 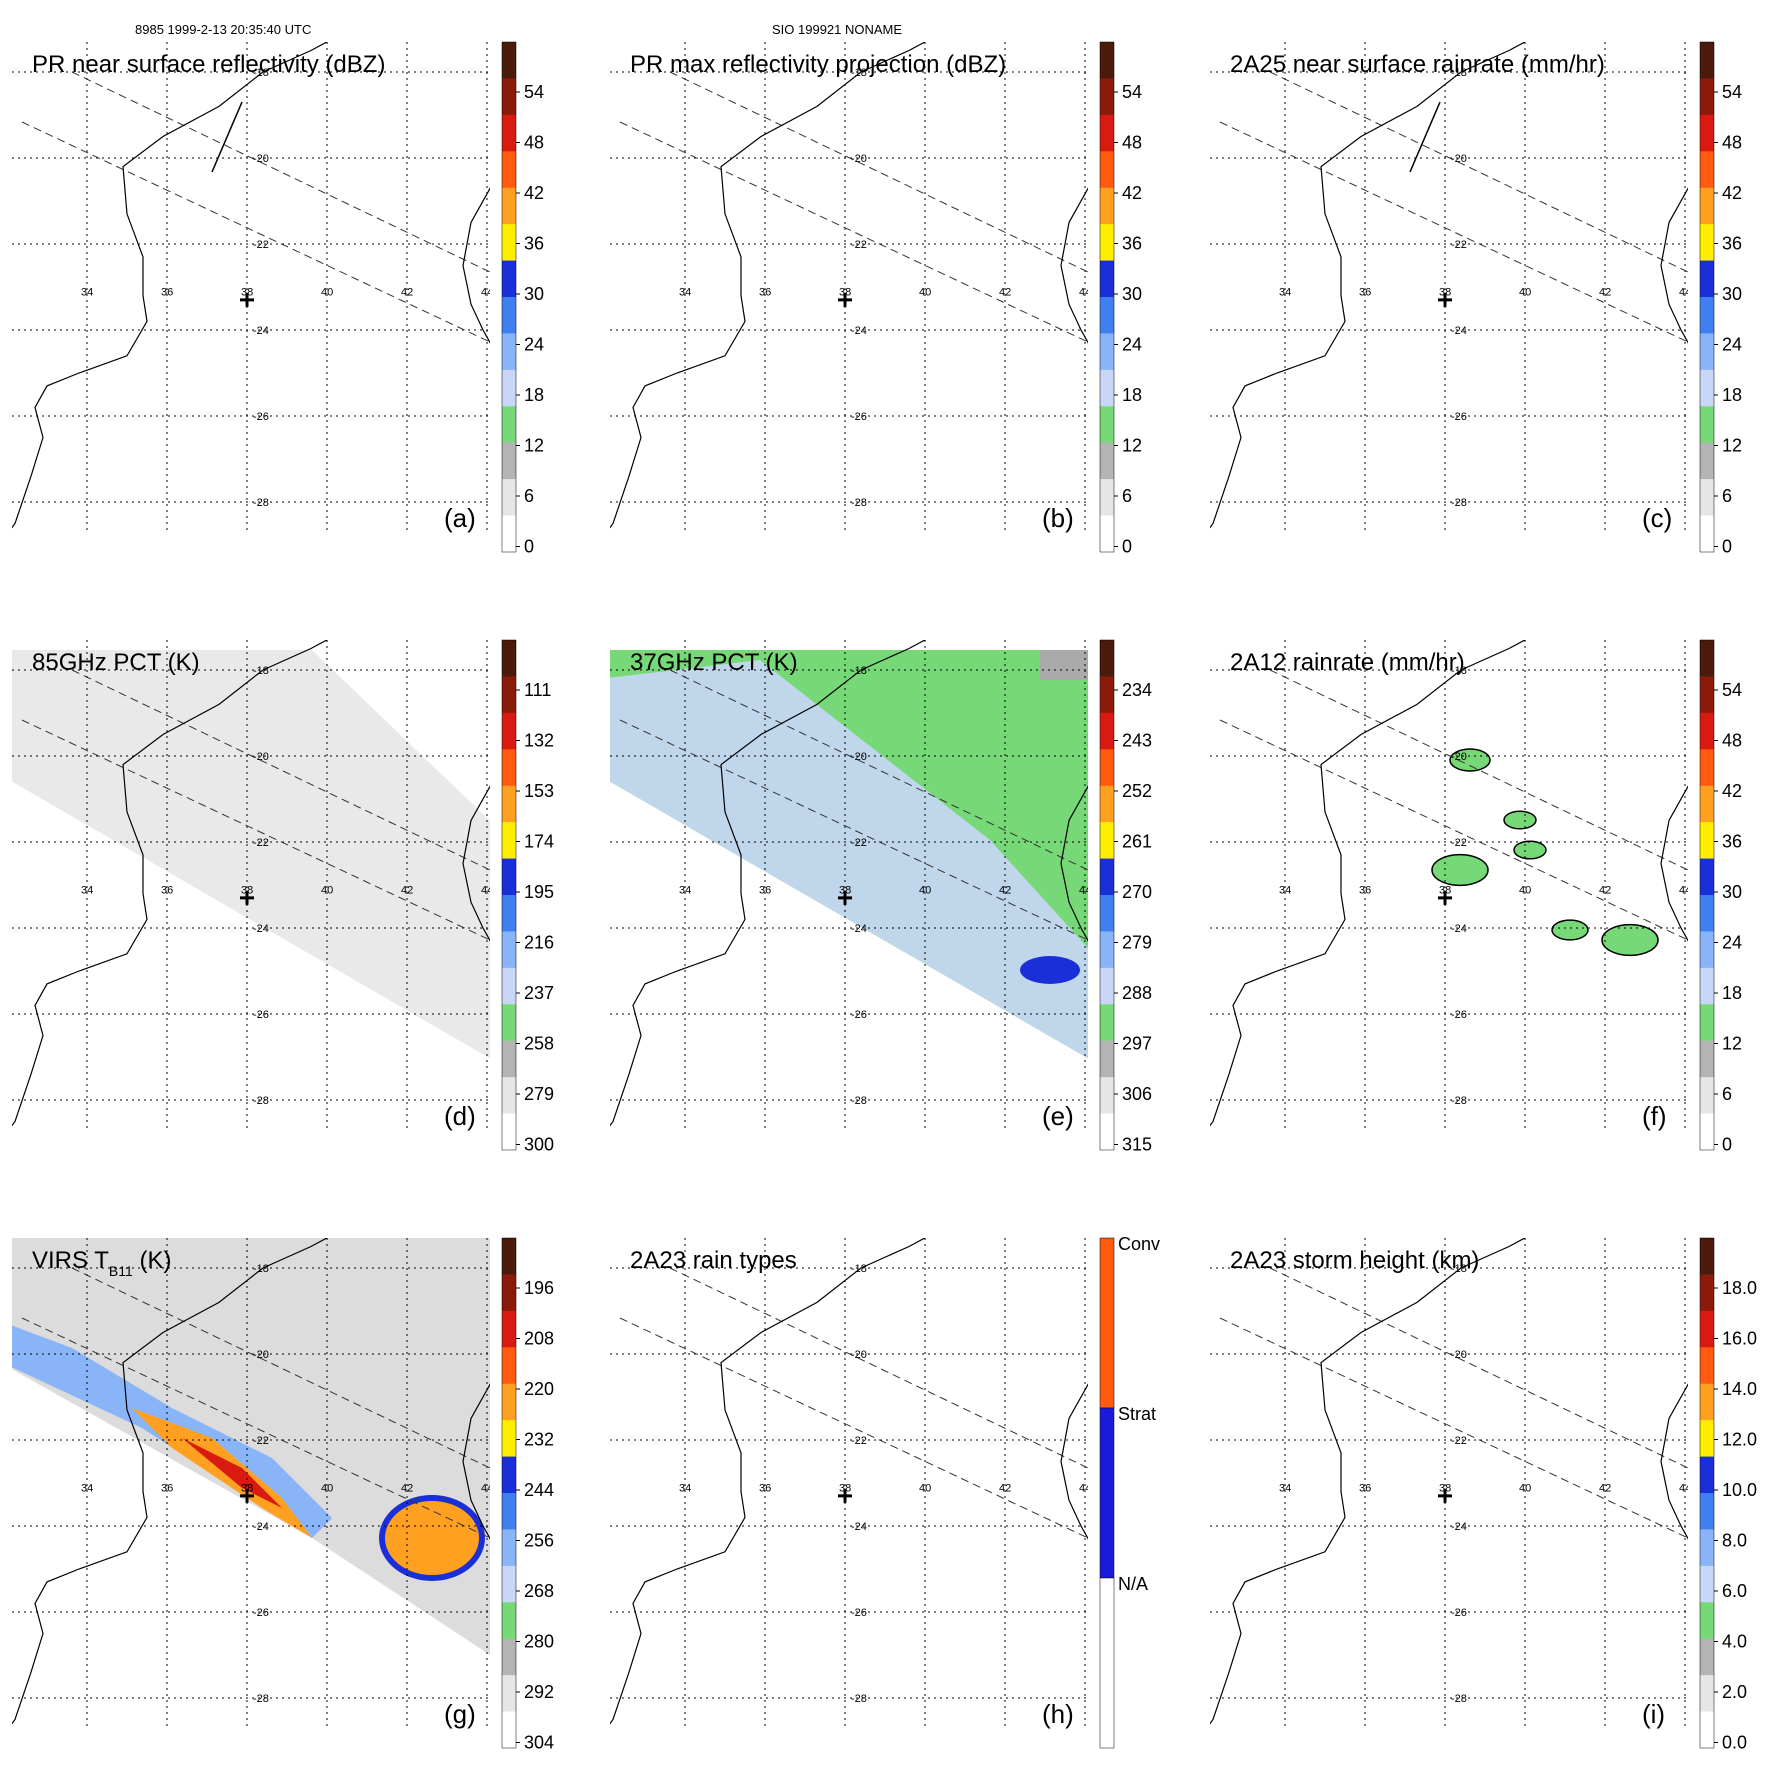 I want to click on colorbar-label: 4.0, so click(x=1734, y=1642).